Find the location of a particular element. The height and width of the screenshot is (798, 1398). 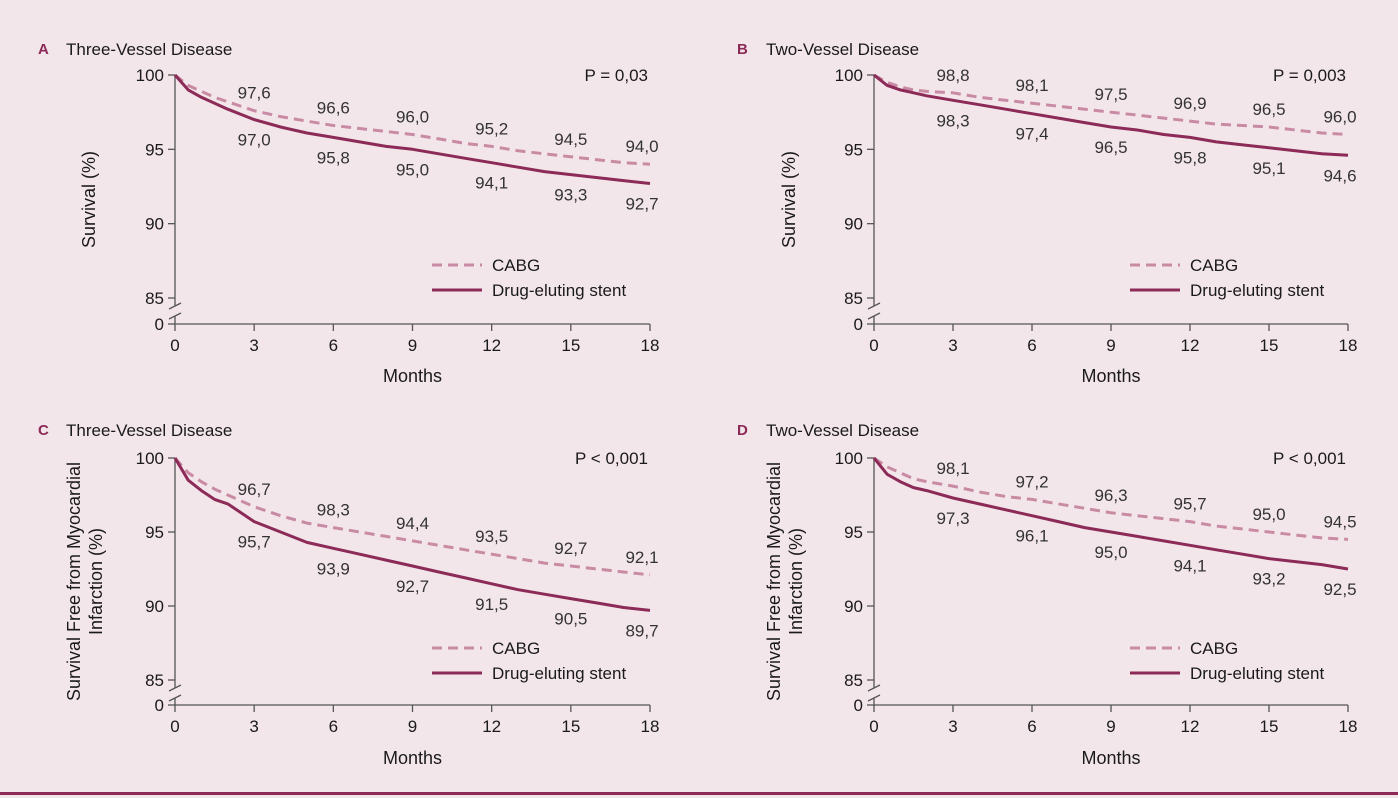

panel-d-cabg-label: 98,1 is located at coordinates (952, 468).